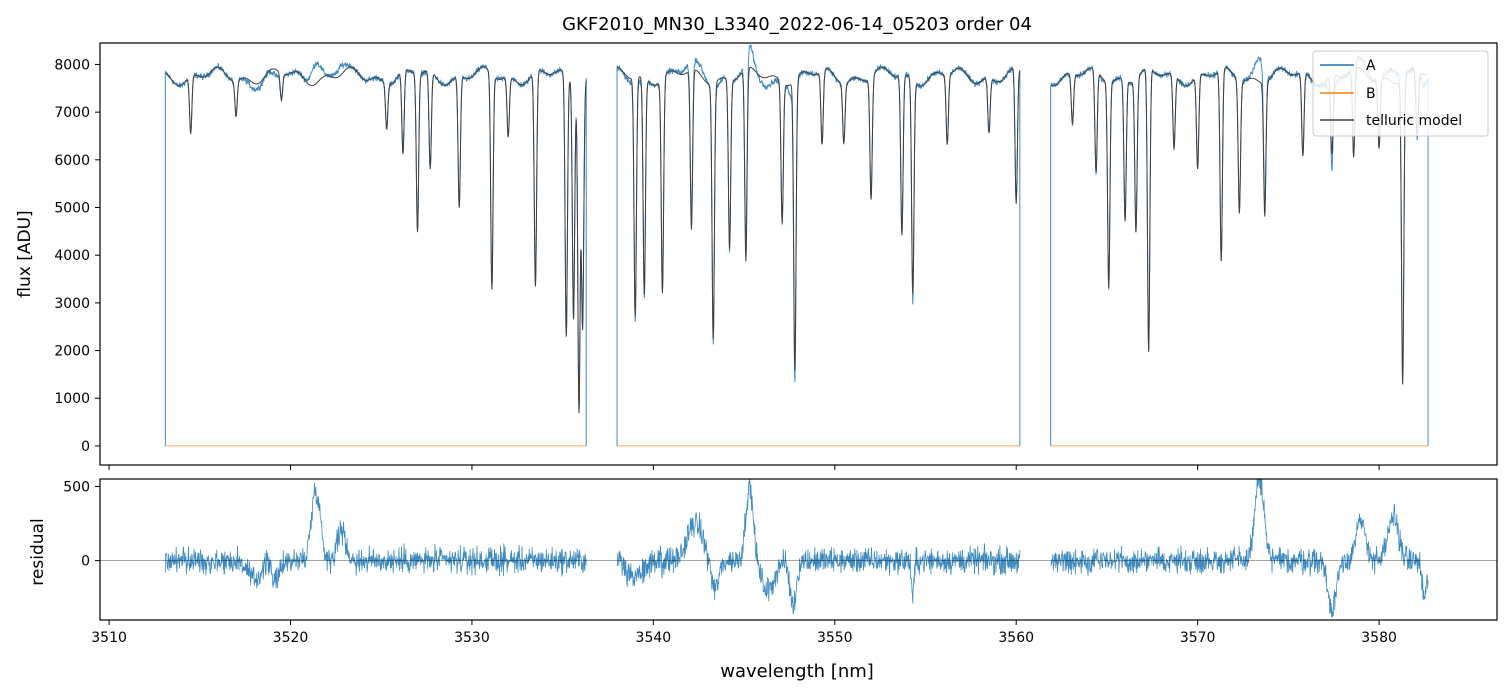  Describe the element at coordinates (85, 562) in the screenshot. I see `bottom-y-tick-label: 0` at that location.